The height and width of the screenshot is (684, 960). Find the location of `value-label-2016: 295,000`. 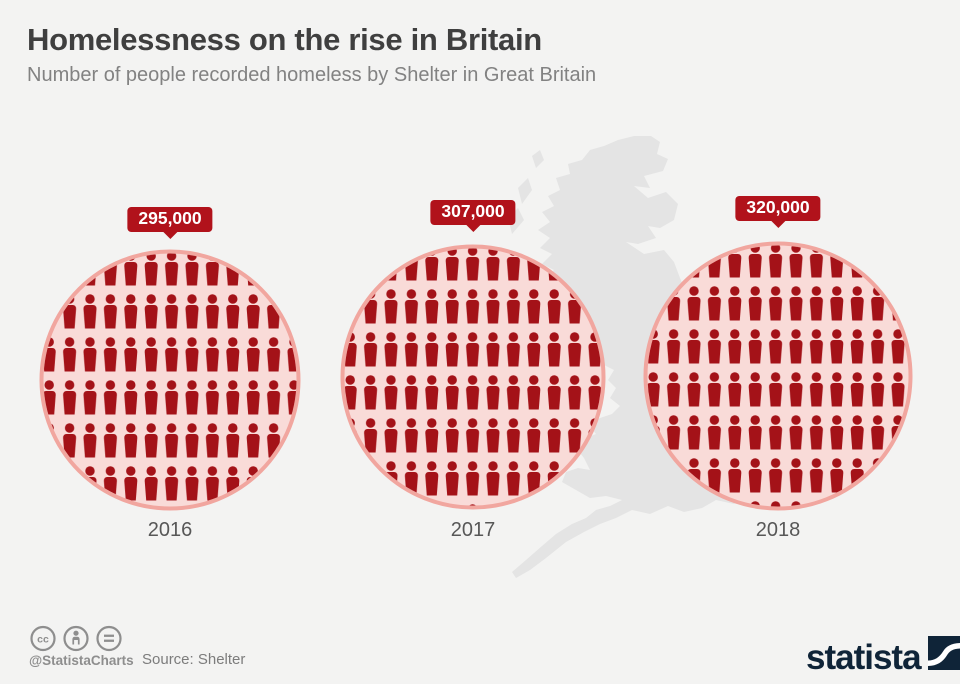

value-label-2016: 295,000 is located at coordinates (170, 218).